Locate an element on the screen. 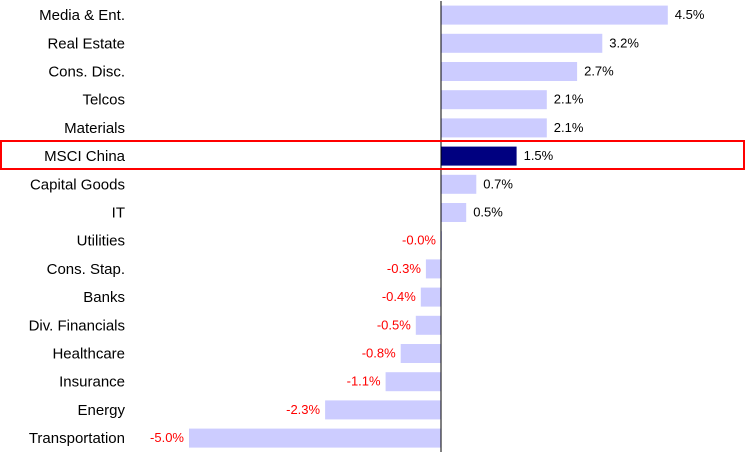  value-label: -1.1% is located at coordinates (364, 381).